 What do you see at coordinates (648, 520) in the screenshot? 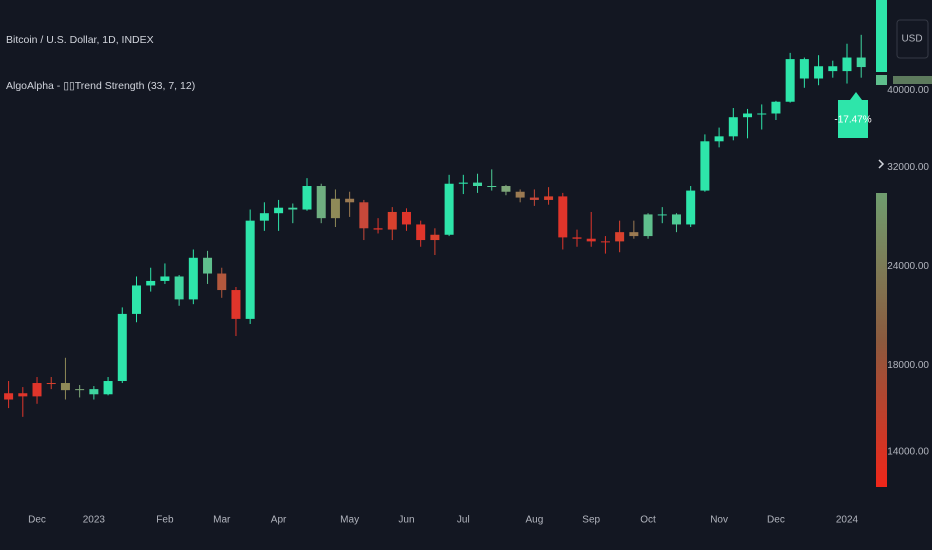
I see `x-tick-label: Oct` at bounding box center [648, 520].